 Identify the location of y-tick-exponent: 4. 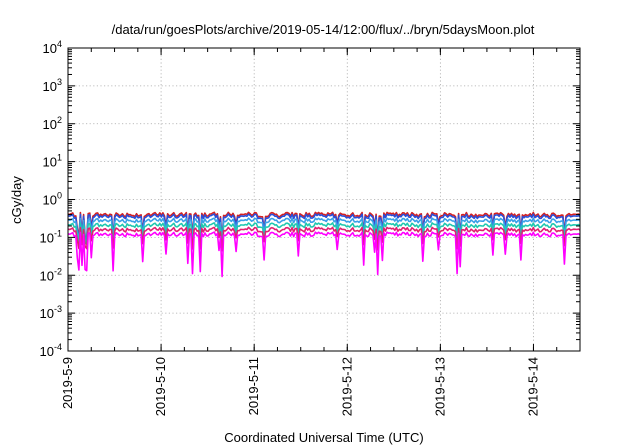
(59, 44).